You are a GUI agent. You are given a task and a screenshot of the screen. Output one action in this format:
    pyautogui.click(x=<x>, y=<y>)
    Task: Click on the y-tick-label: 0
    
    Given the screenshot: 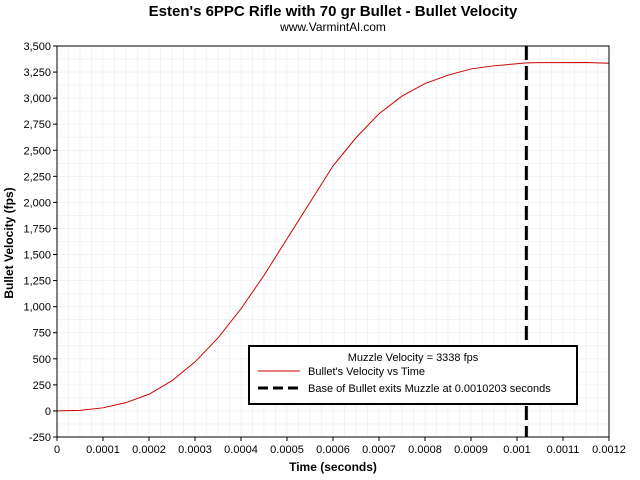 What is the action you would take?
    pyautogui.click(x=48, y=412)
    